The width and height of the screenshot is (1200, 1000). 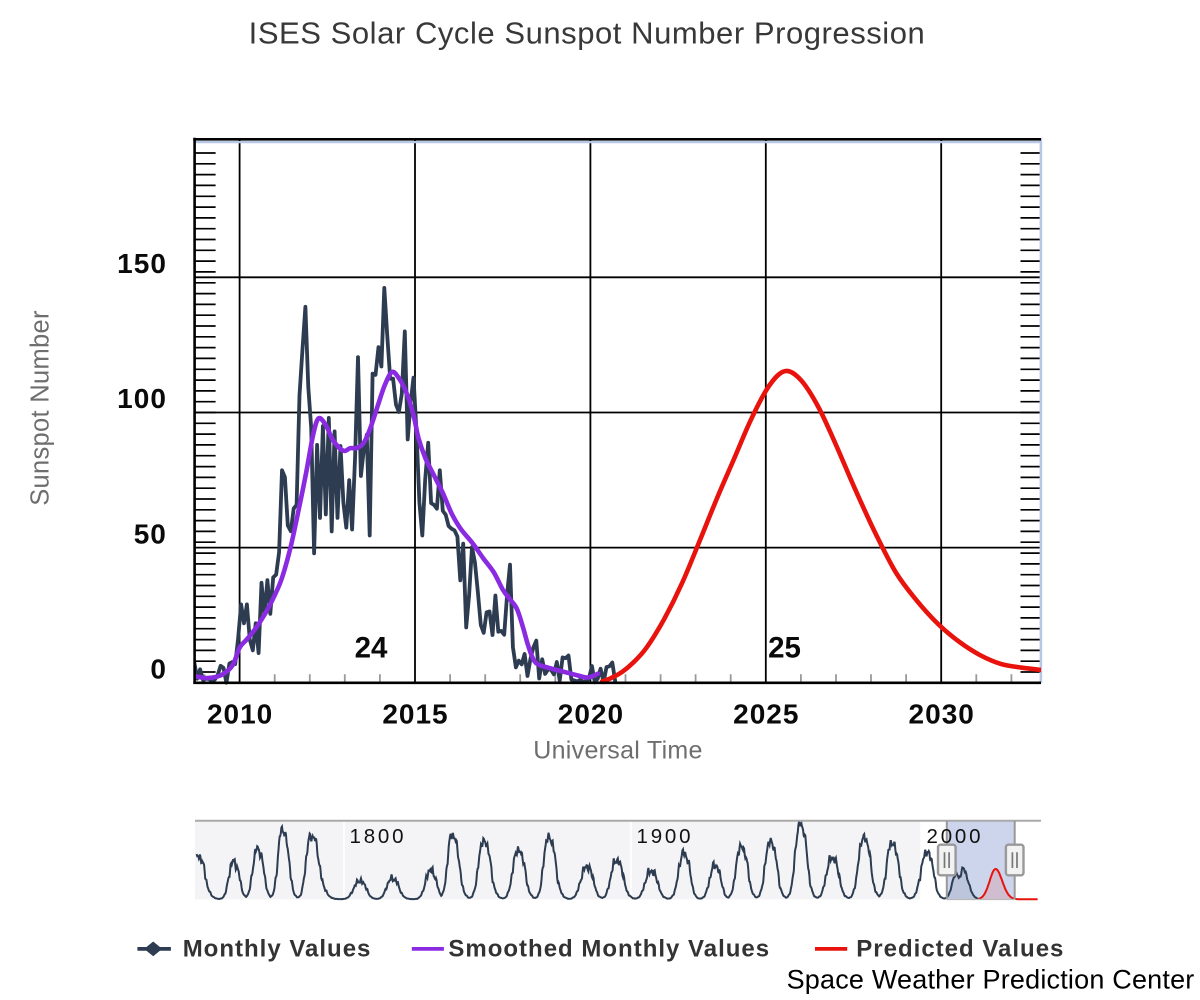 What do you see at coordinates (41, 408) in the screenshot?
I see `svg-text: Sunspot Number` at bounding box center [41, 408].